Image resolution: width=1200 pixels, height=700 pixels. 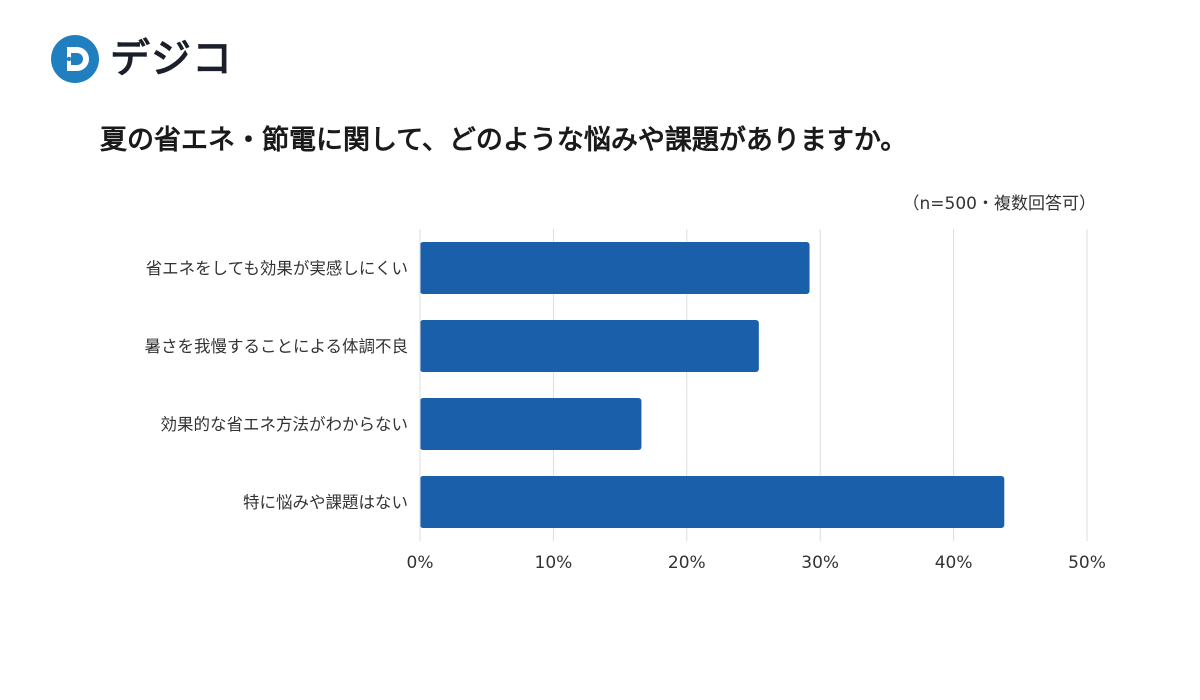 What do you see at coordinates (999, 204) in the screenshot?
I see `sample-note: （n=500・複数回答可）` at bounding box center [999, 204].